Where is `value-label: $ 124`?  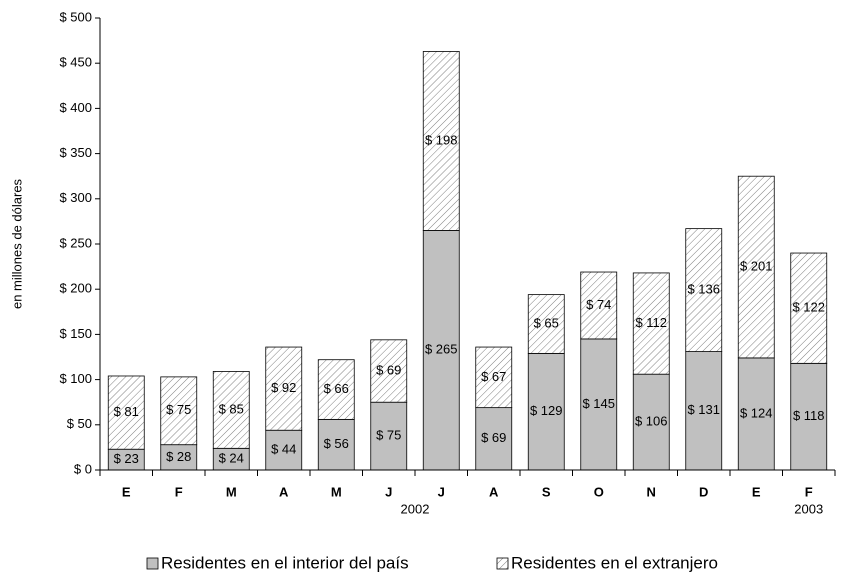
value-label: $ 124 is located at coordinates (756, 412).